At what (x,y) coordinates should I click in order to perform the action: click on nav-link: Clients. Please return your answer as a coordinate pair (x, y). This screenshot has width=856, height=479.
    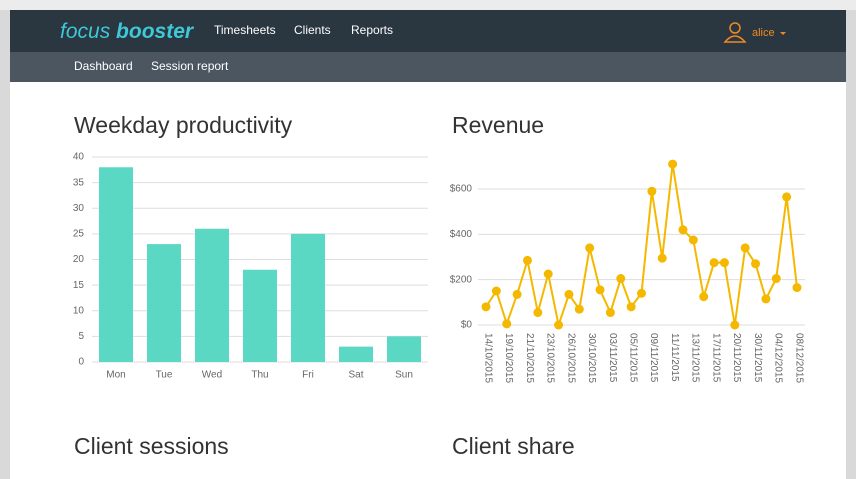
    Looking at the image, I should click on (312, 30).